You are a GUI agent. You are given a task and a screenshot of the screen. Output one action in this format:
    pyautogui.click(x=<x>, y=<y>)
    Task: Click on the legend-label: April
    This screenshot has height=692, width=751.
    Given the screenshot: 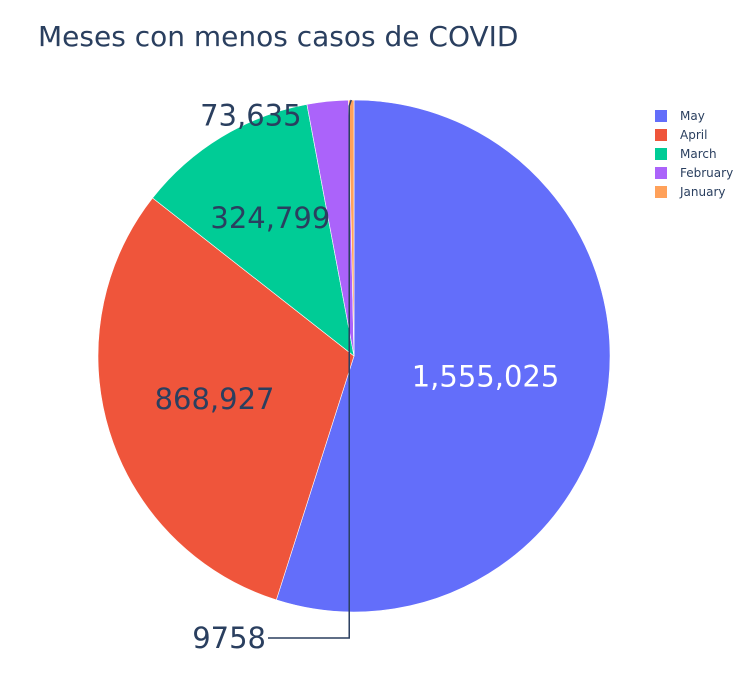 What is the action you would take?
    pyautogui.click(x=694, y=134)
    